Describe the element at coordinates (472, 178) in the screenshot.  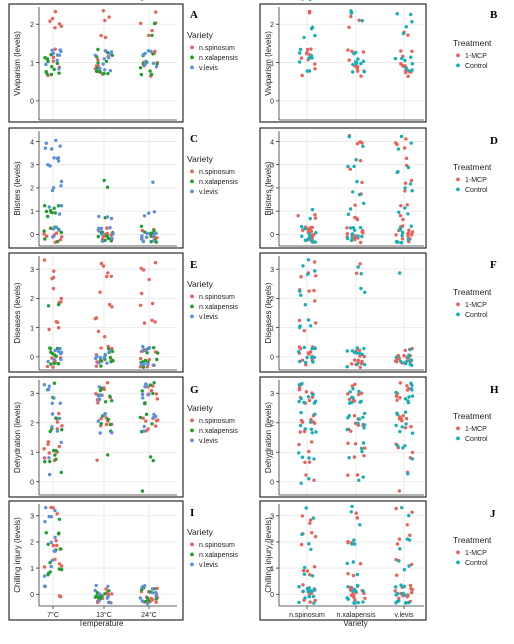
I see `legend: Treatment 1-MCP Control` at that location.